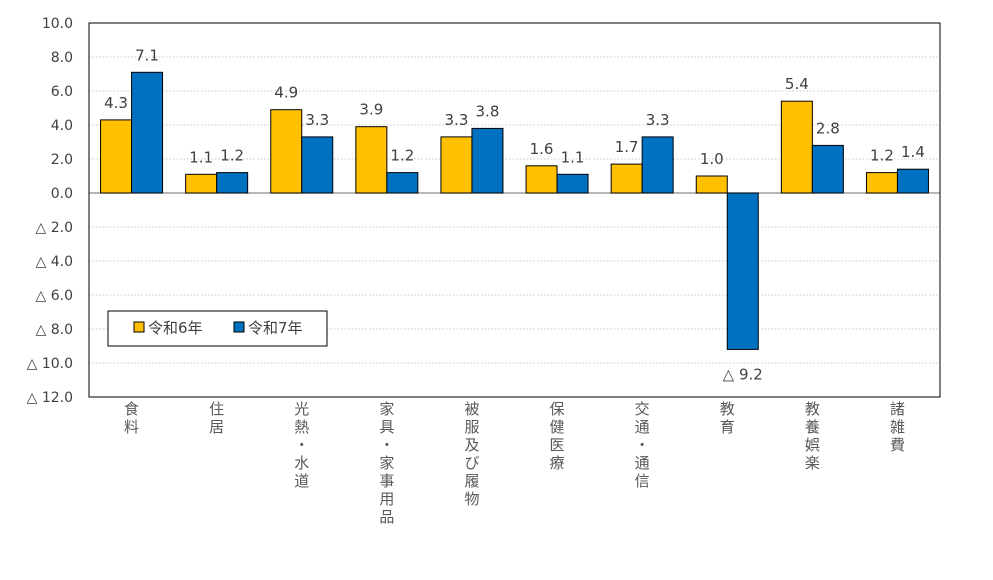 This screenshot has width=993, height=580. What do you see at coordinates (54, 228) in the screenshot?
I see `y-tick-label: △ 2.0` at bounding box center [54, 228].